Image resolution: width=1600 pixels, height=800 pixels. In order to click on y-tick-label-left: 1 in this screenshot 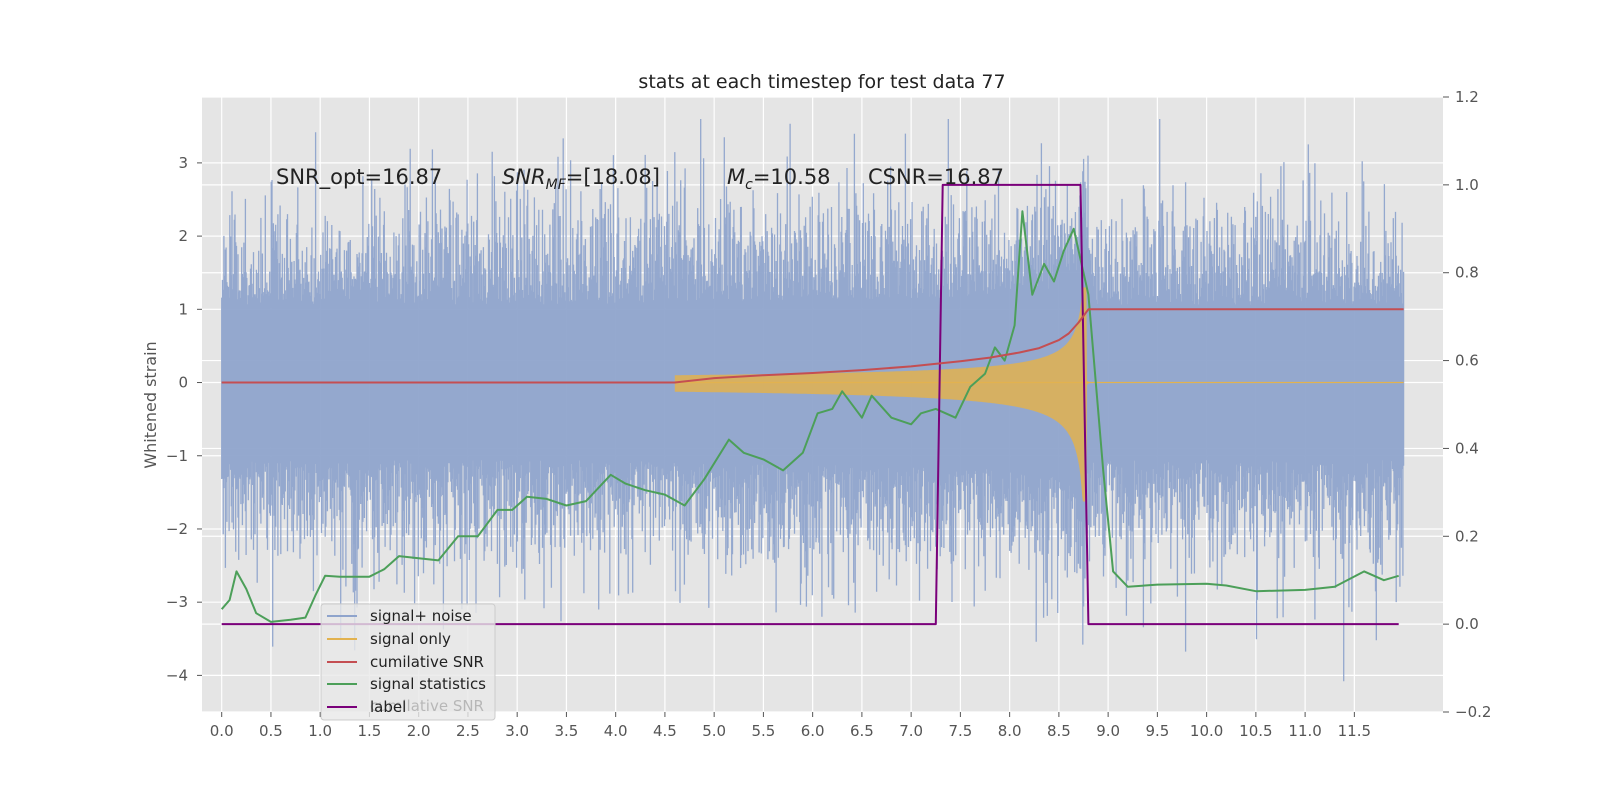, I will do `click(183, 309)`.